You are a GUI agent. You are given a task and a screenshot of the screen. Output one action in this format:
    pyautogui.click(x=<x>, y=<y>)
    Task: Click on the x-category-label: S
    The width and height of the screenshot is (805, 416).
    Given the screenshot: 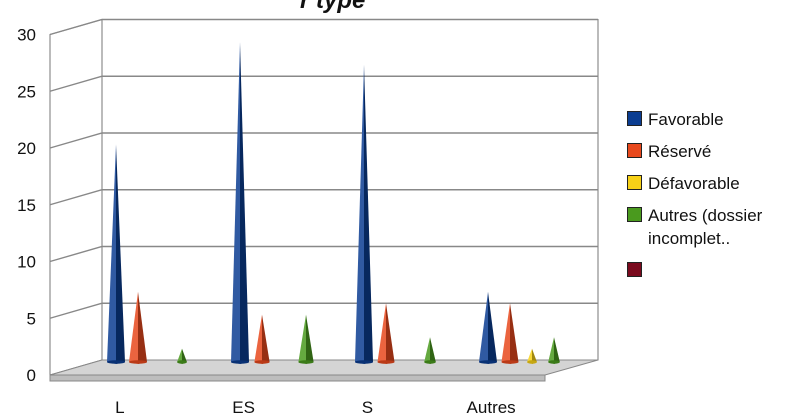 What is the action you would take?
    pyautogui.click(x=367, y=407)
    